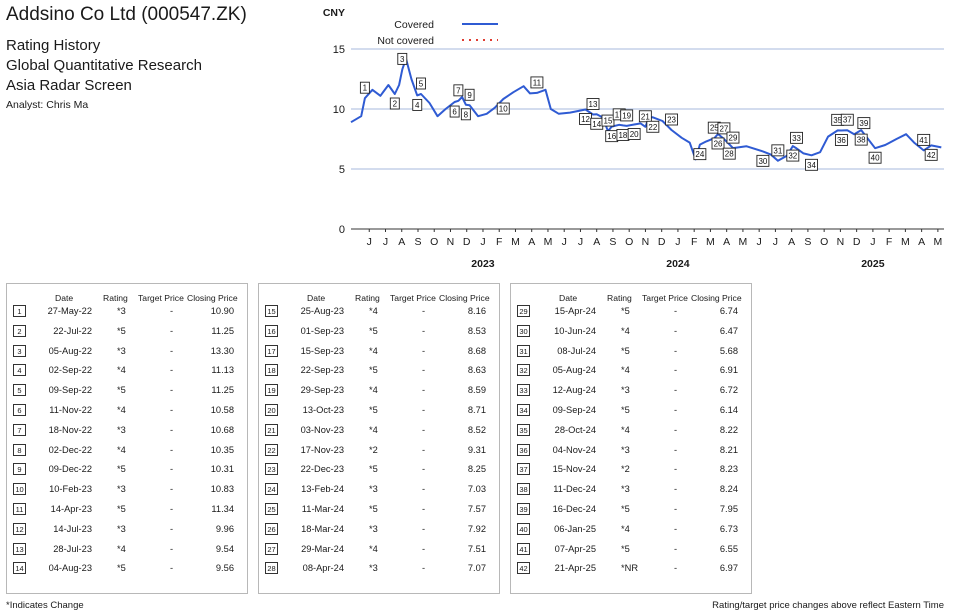  What do you see at coordinates (476, 311) in the screenshot?
I see `row-closing-price: 8.16` at bounding box center [476, 311].